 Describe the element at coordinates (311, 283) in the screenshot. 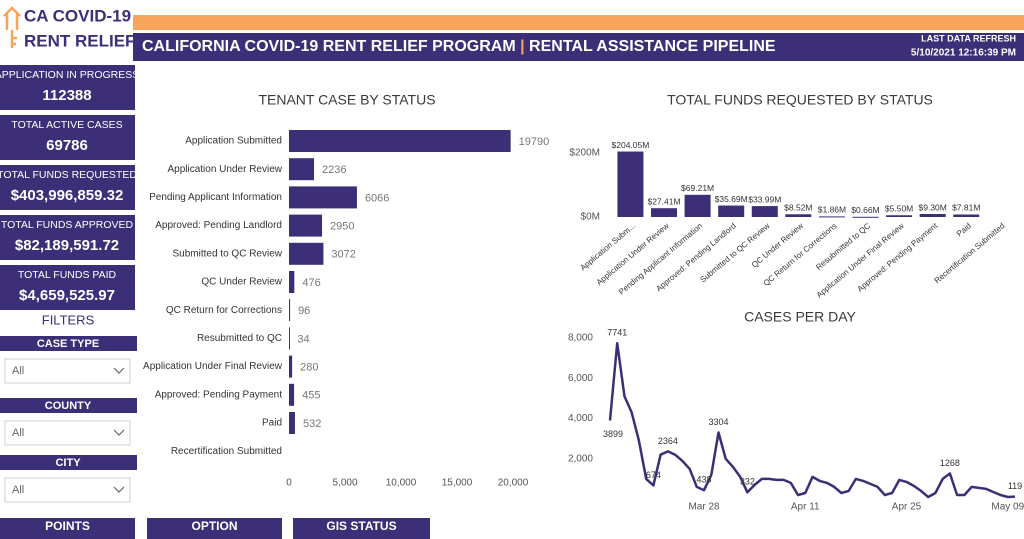

I see `value-label: 476` at that location.